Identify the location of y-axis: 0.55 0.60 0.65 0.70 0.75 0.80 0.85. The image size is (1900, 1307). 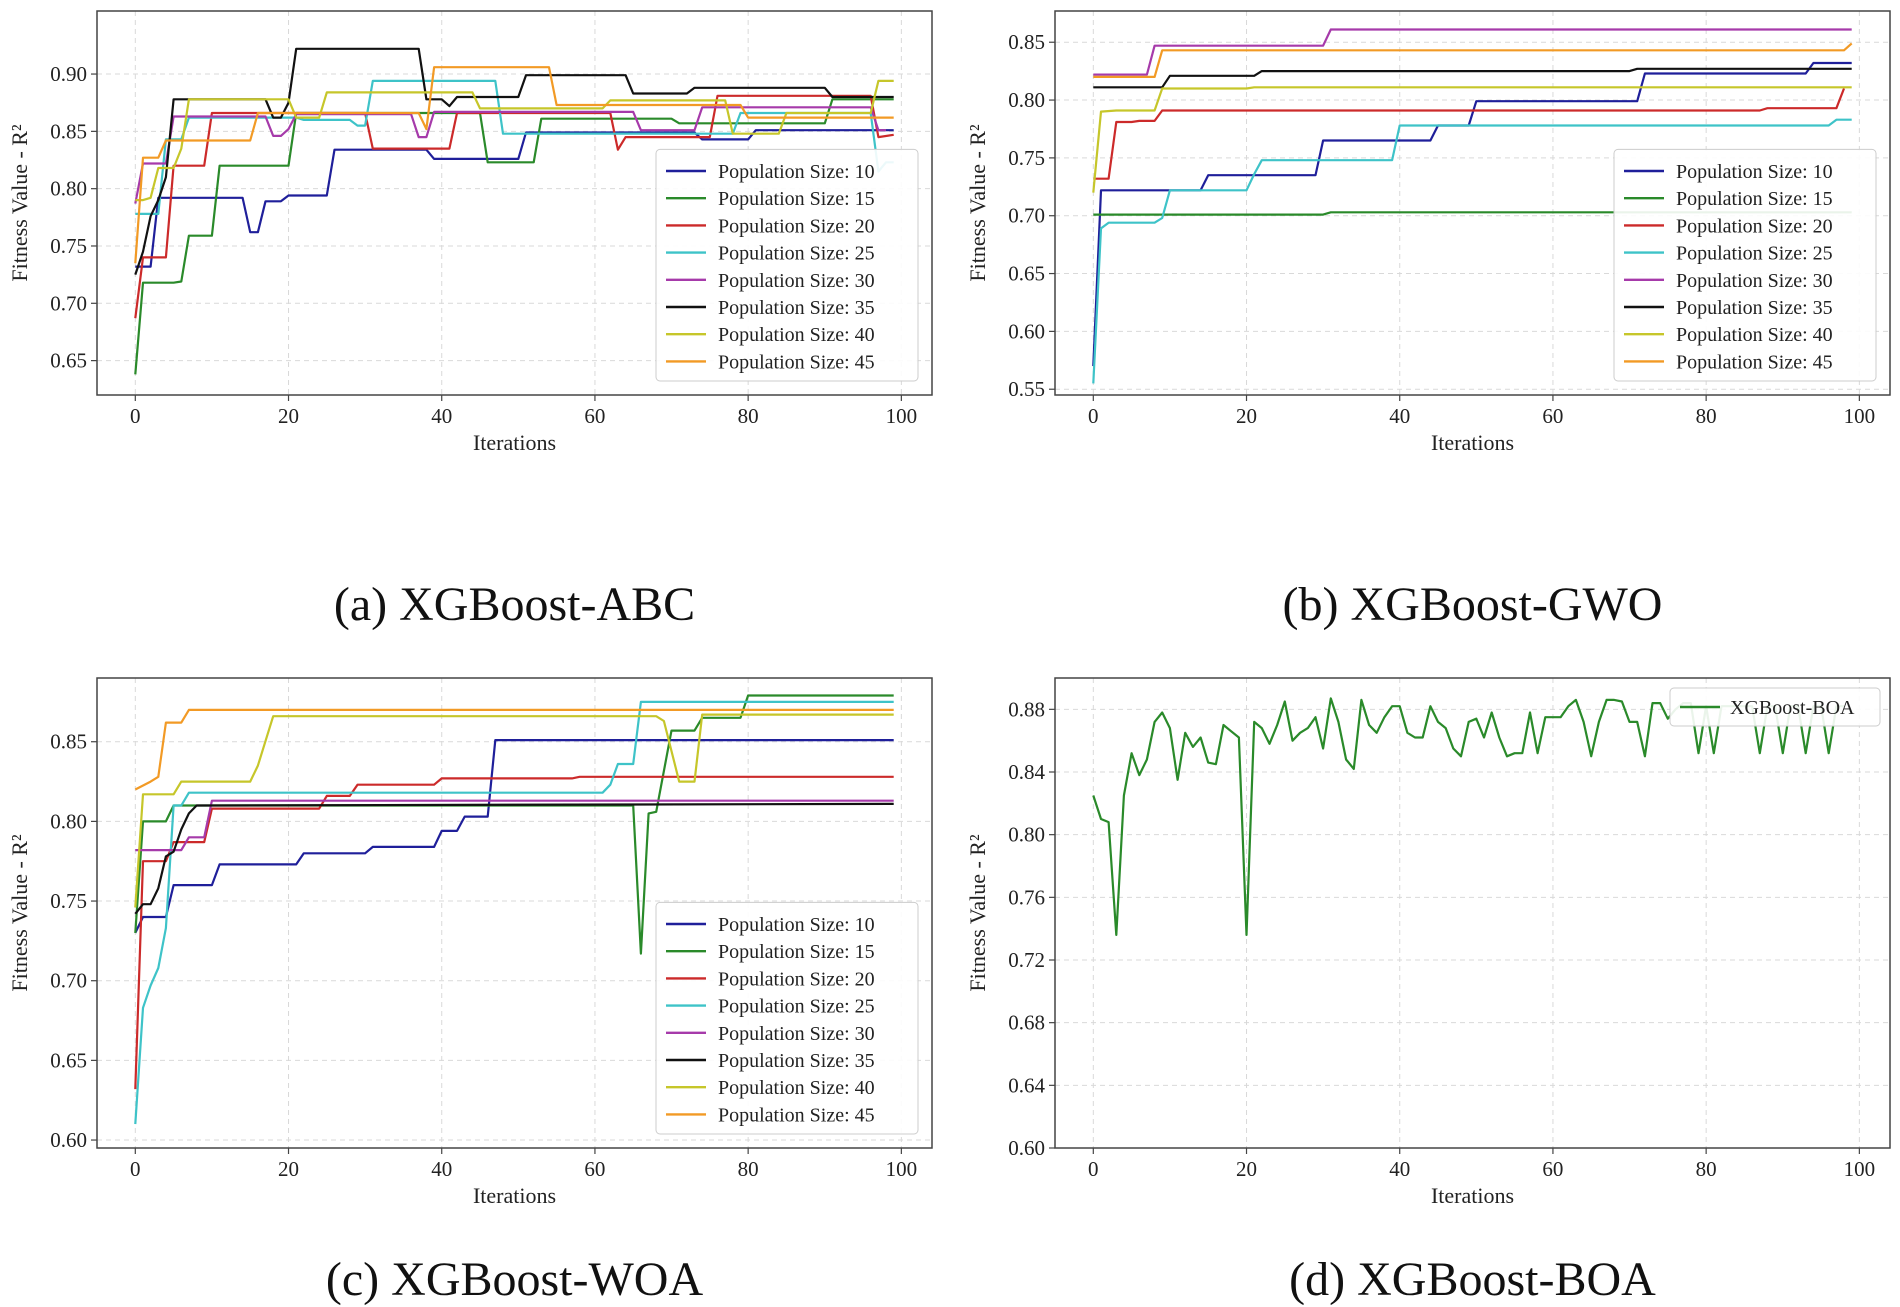
(1031, 215).